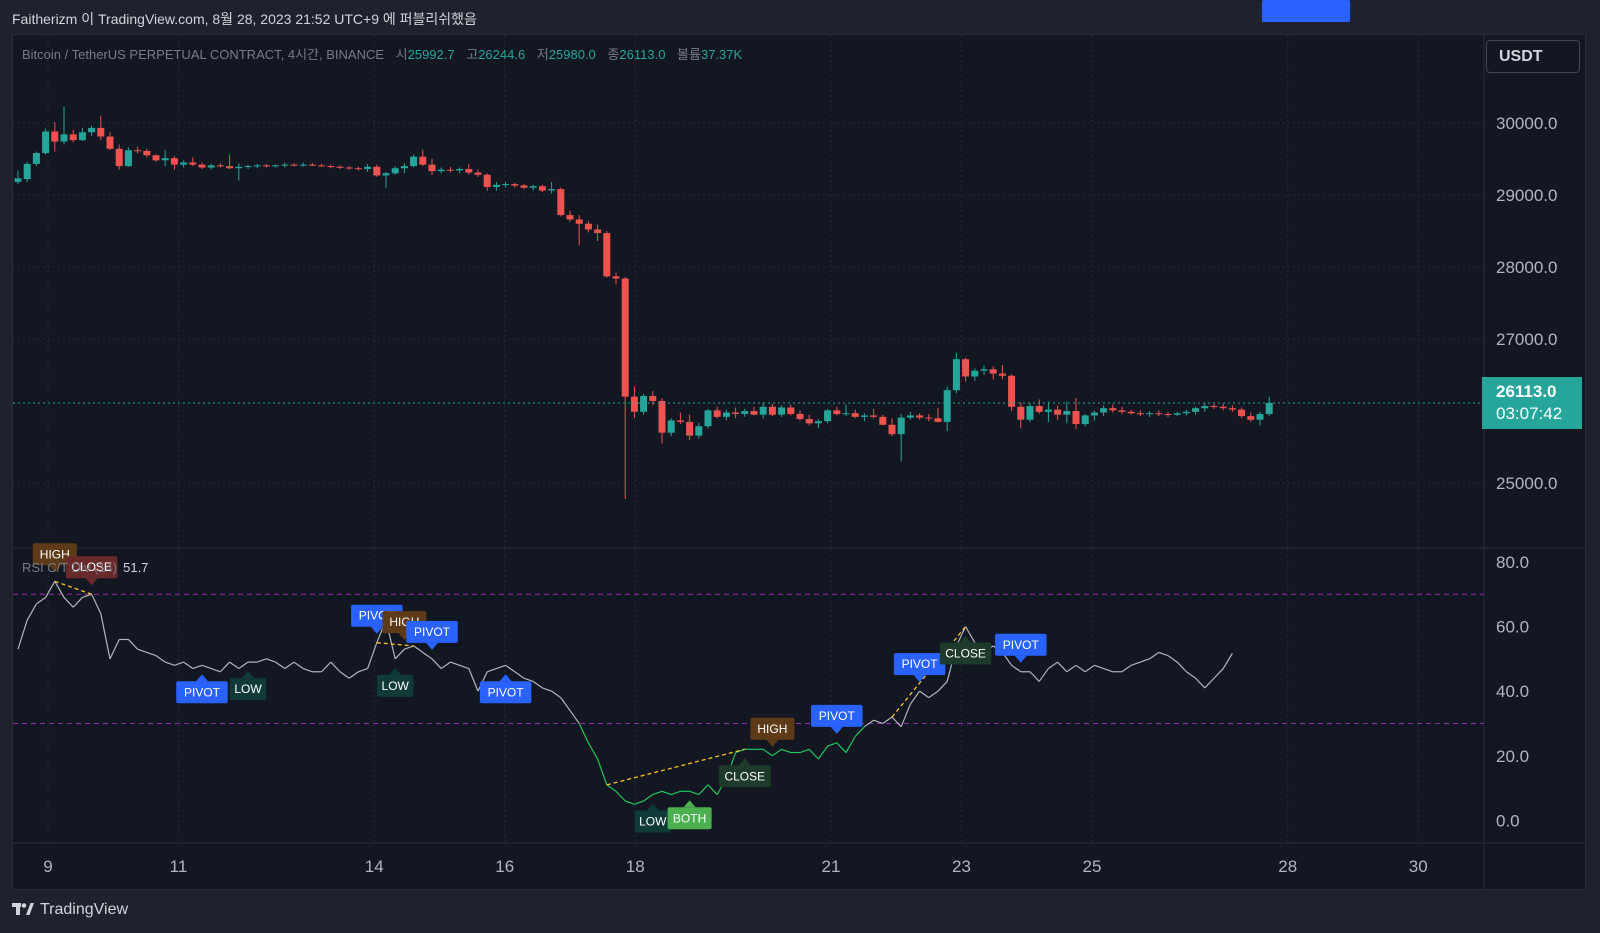  What do you see at coordinates (136, 567) in the screenshot?
I see `indicator-value: 51.7` at bounding box center [136, 567].